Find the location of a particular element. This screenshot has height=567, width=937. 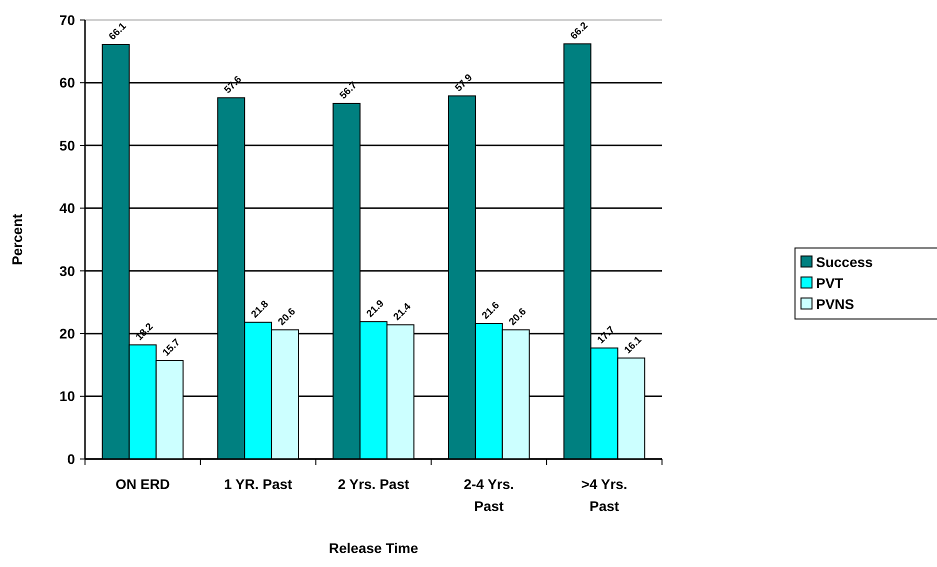

y-axis-title: Percent is located at coordinates (17, 239).